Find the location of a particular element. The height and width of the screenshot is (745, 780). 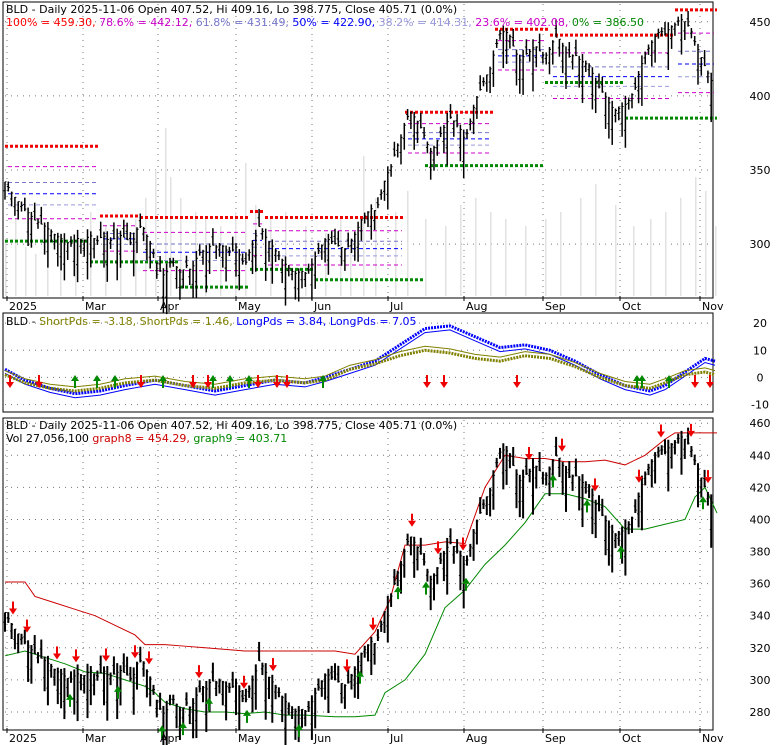

price-x-ticks: 2025 Mar Apr May Jun Jul Aug Sep Oct Nov is located at coordinates (365, 304).